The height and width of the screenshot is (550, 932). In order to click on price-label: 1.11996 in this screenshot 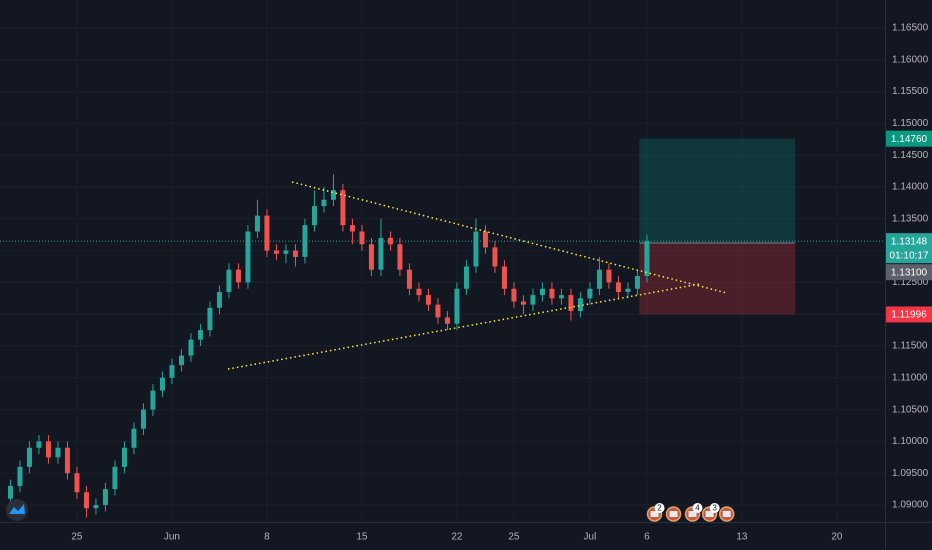, I will do `click(909, 315)`.